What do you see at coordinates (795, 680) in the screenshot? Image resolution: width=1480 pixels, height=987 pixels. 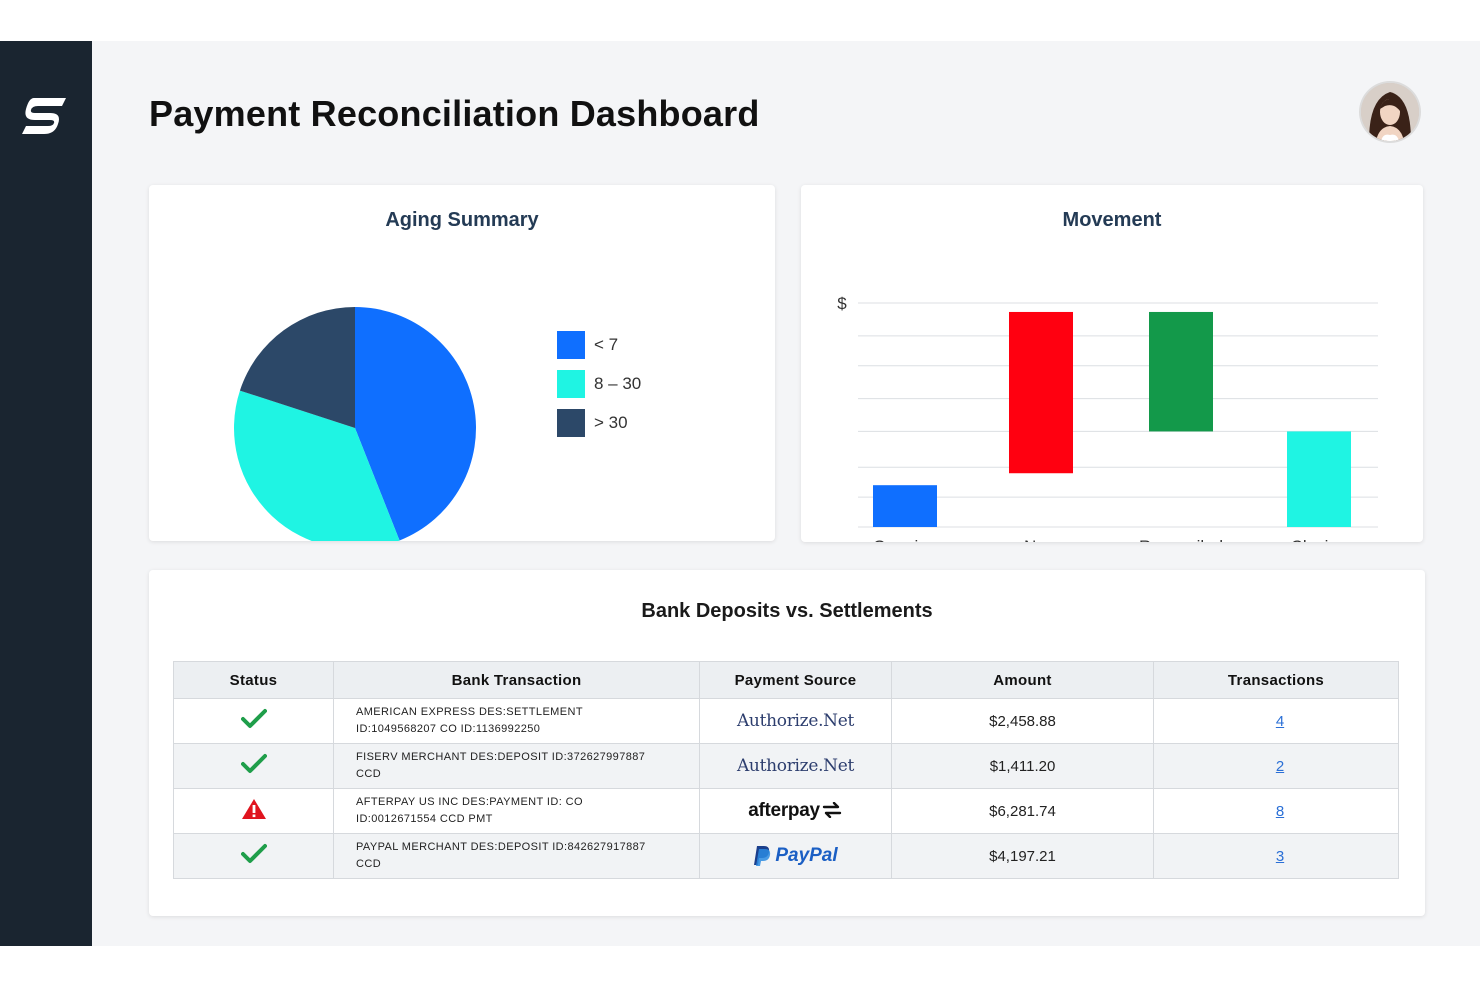 I see `column-header-payment-source: Payment Source` at bounding box center [795, 680].